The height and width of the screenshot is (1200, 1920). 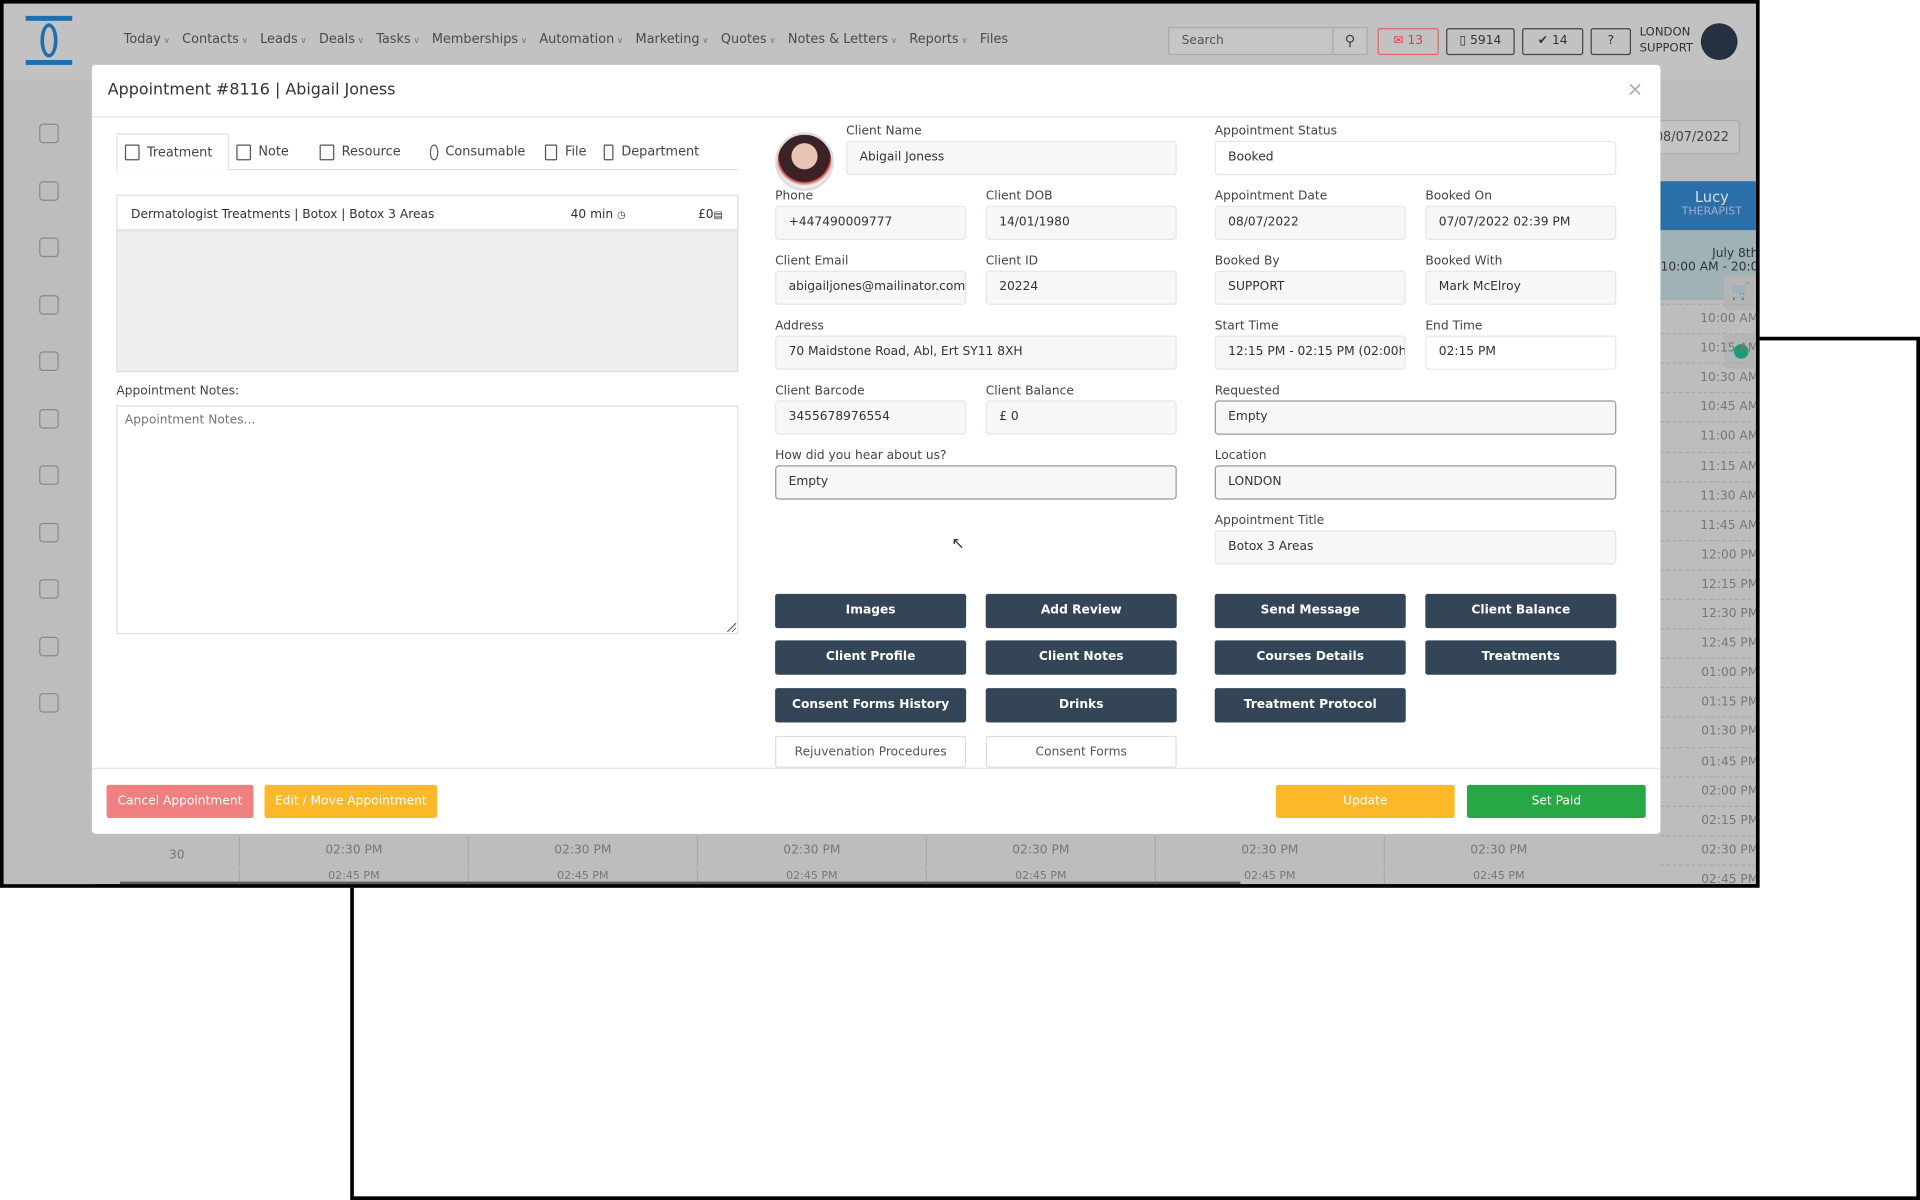 I want to click on tab-note: Note, so click(x=273, y=151).